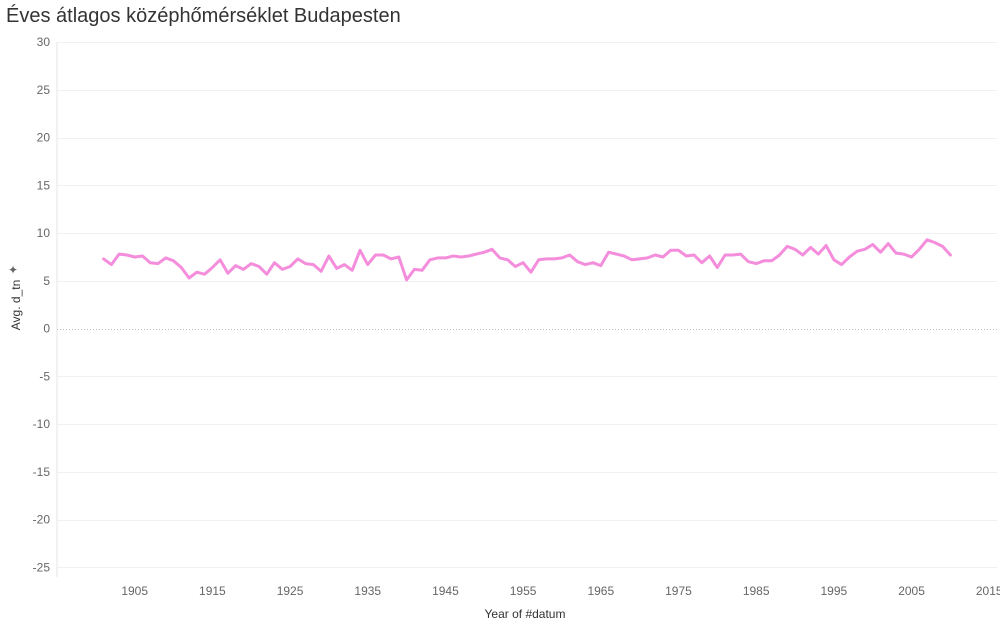  Describe the element at coordinates (46, 281) in the screenshot. I see `y-tick-label: 5` at that location.